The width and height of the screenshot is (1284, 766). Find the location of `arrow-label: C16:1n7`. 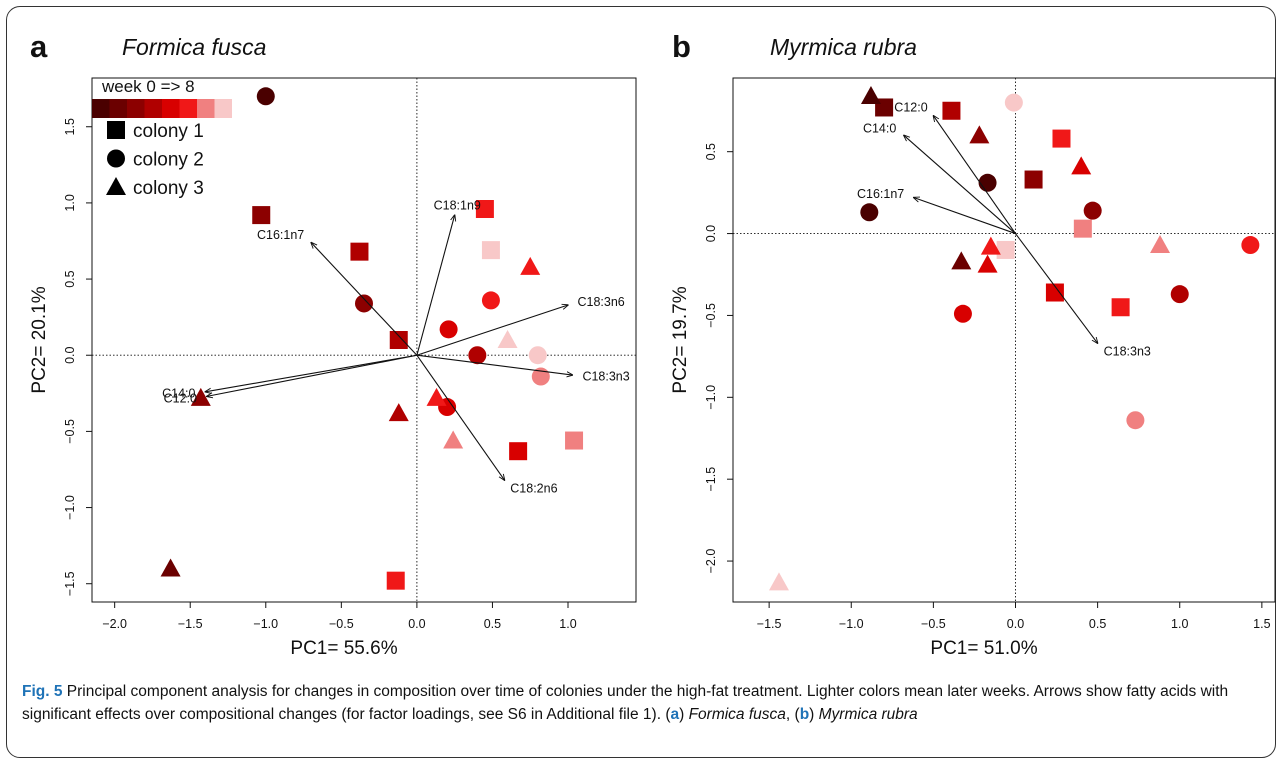

arrow-label: C16:1n7 is located at coordinates (880, 194).